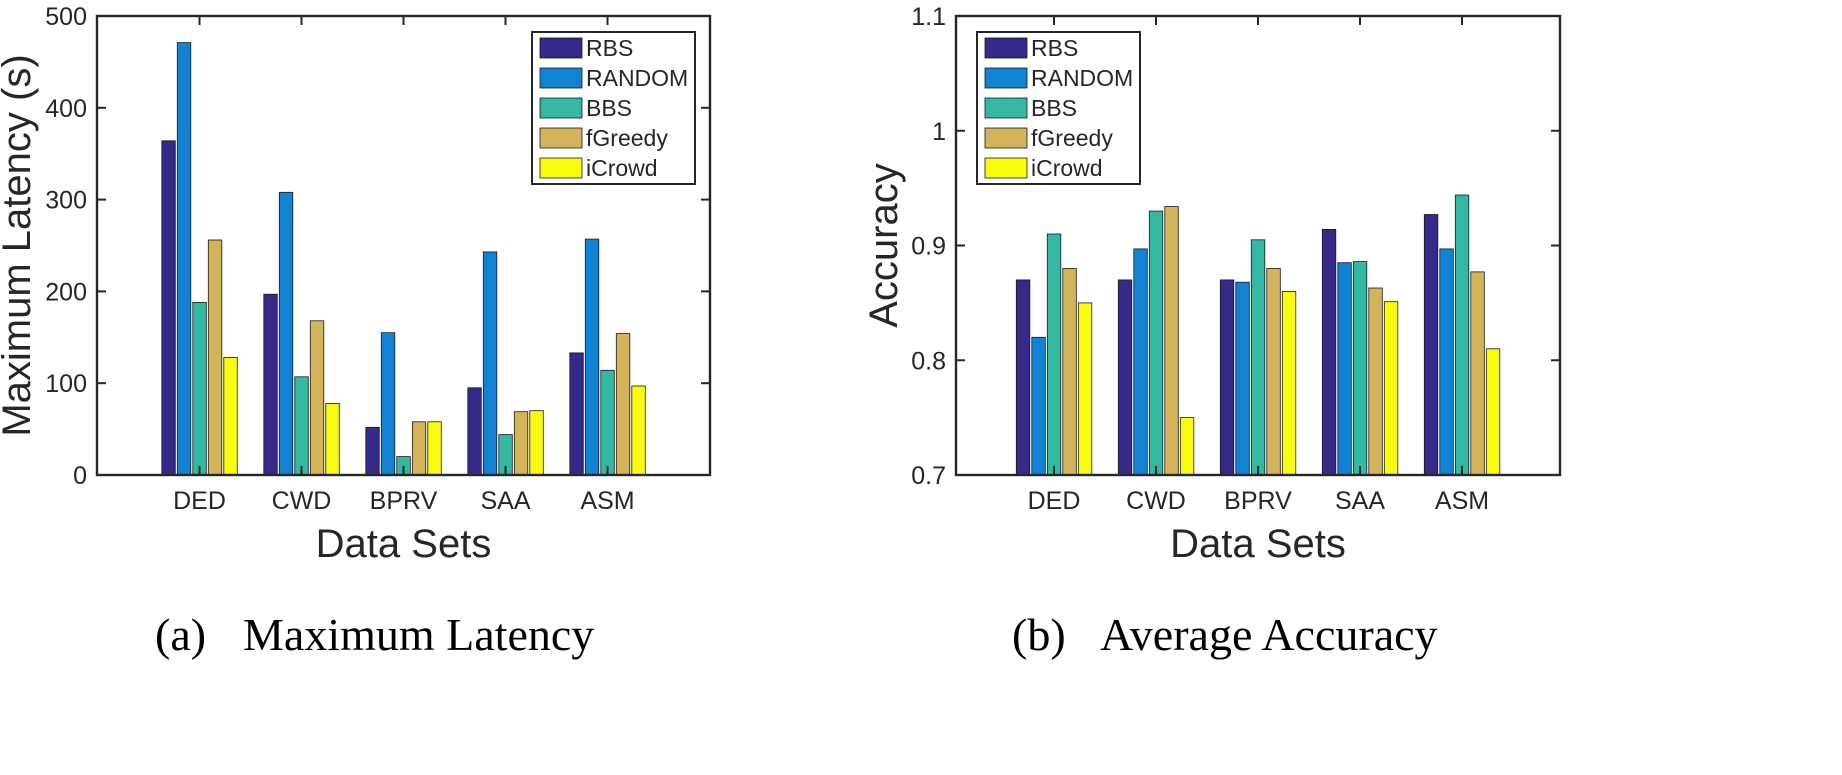 This screenshot has height=775, width=1842. I want to click on y-tick-label: 0, so click(80, 476).